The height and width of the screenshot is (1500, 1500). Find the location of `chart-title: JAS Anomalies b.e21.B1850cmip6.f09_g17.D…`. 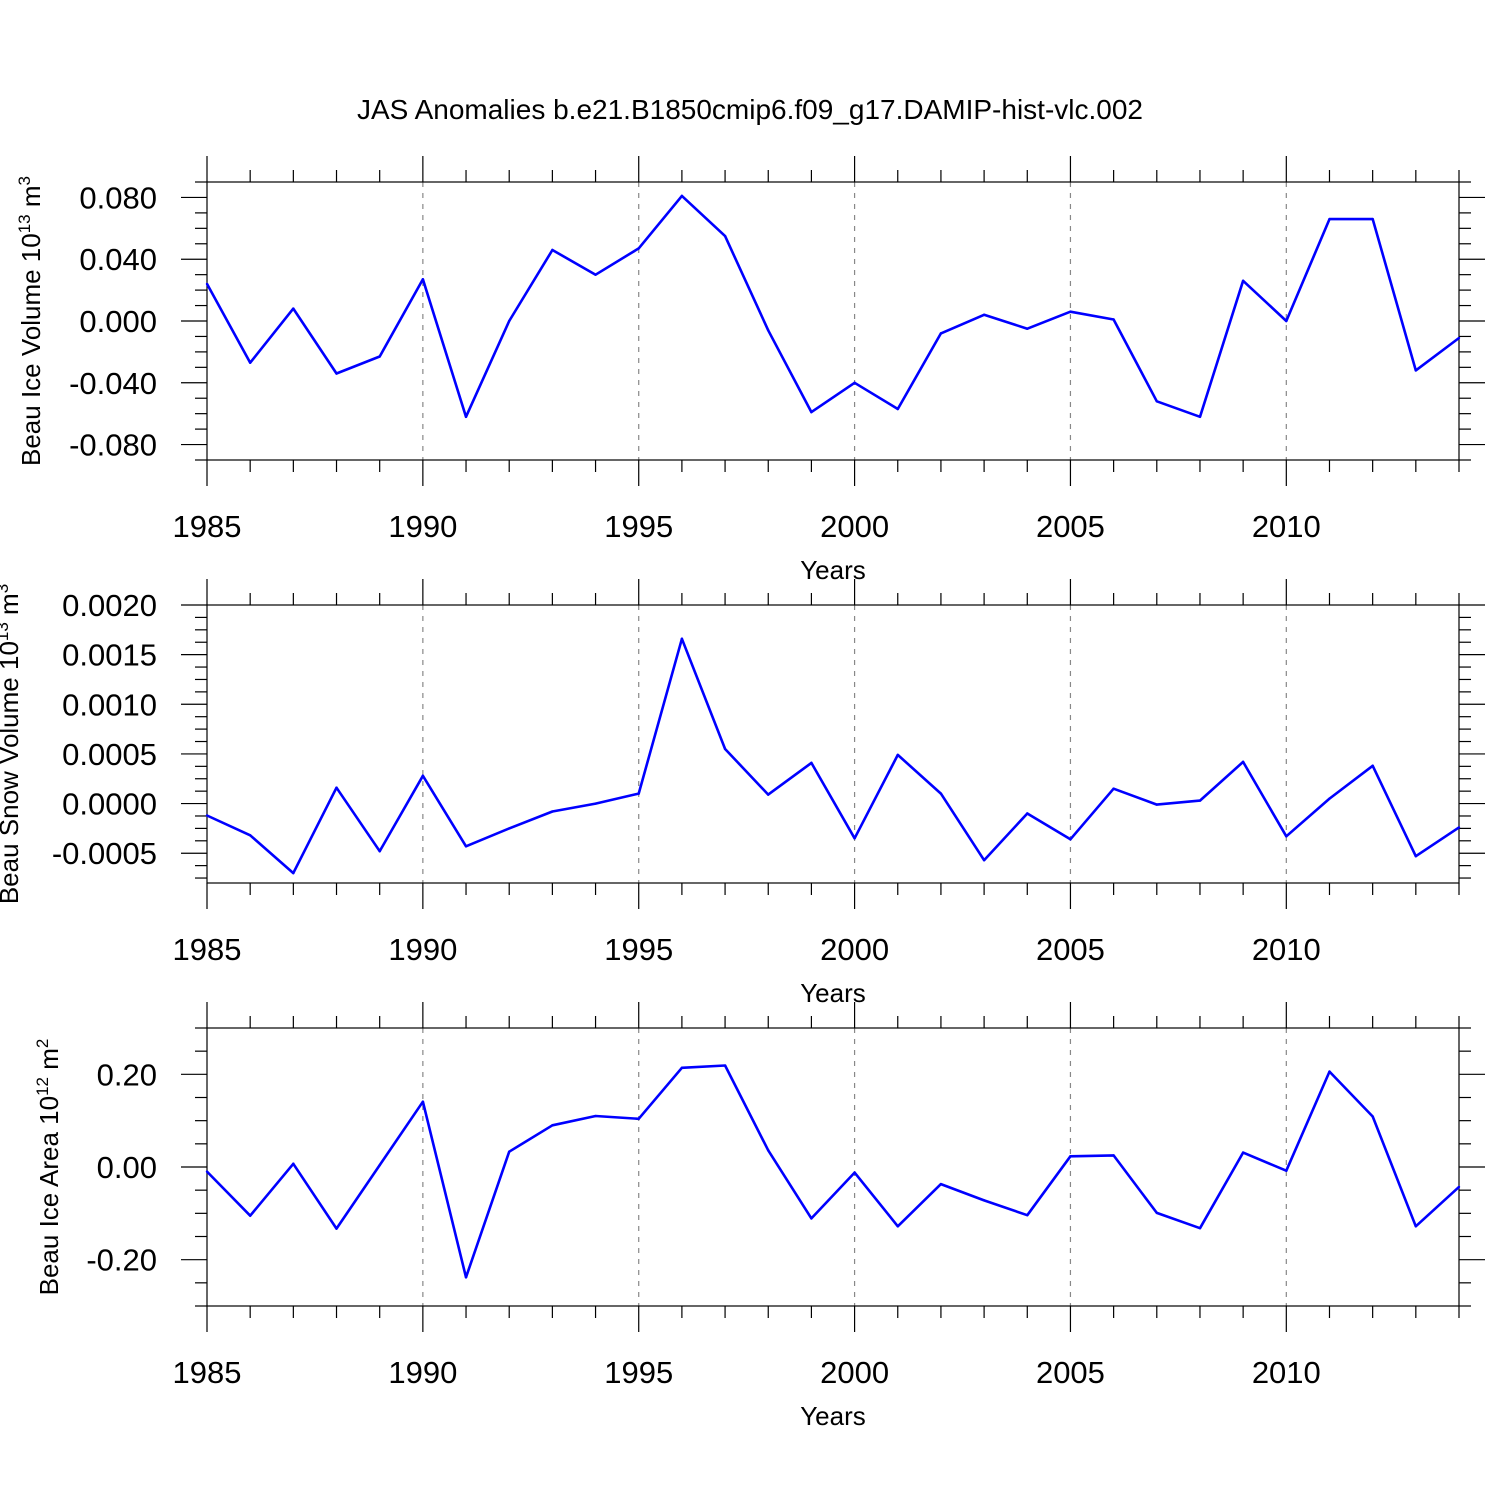

chart-title: JAS Anomalies b.e21.B1850cmip6.f09_g17.D… is located at coordinates (750, 109).